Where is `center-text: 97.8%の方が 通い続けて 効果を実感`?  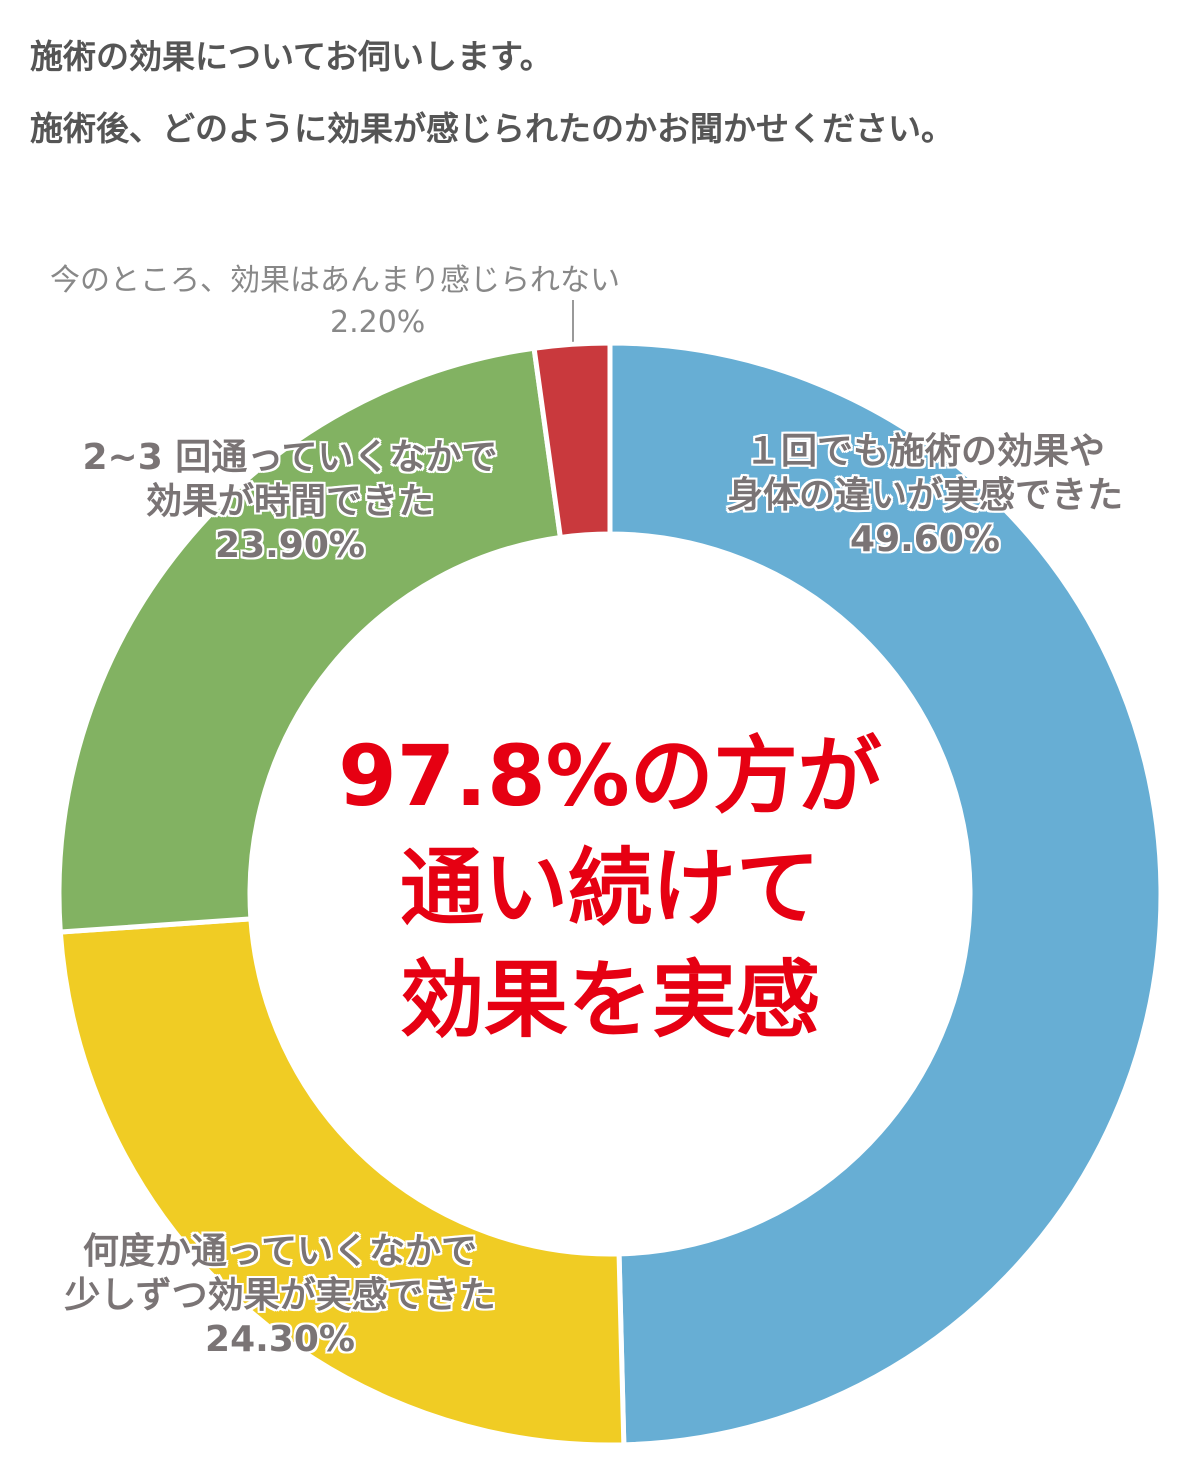 center-text: 97.8%の方が 通い続けて 効果を実感 is located at coordinates (610, 888).